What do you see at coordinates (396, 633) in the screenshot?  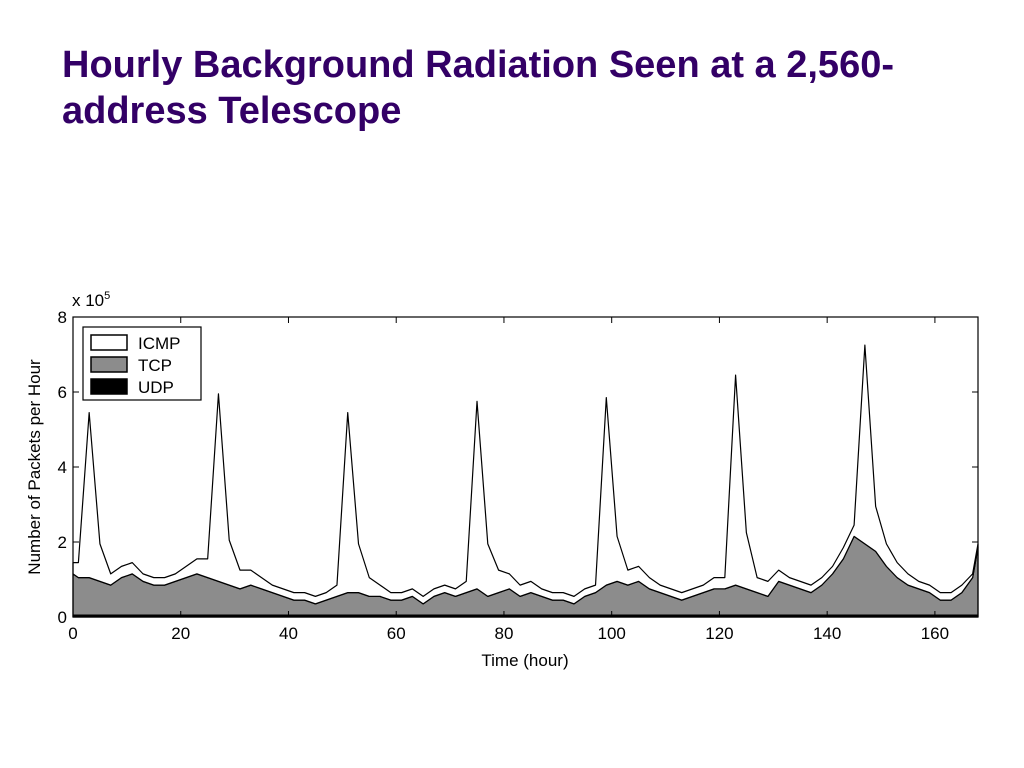 I see `x-tick-label: 60` at bounding box center [396, 633].